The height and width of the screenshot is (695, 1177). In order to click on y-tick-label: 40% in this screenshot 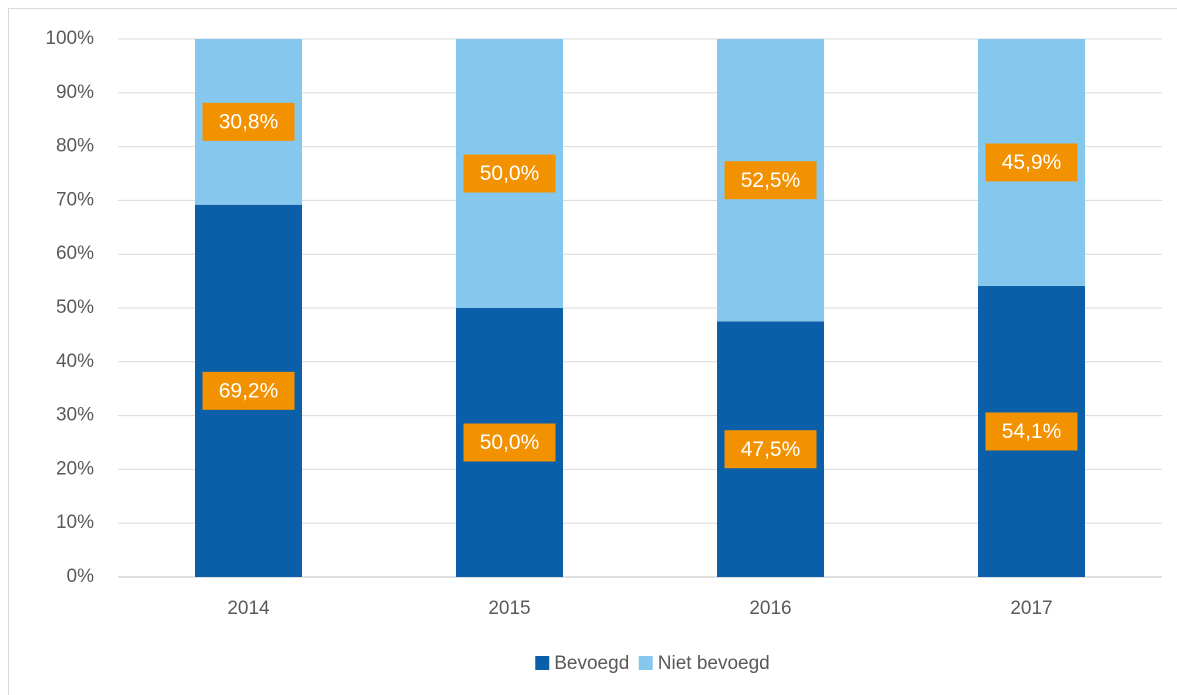, I will do `click(75, 361)`.